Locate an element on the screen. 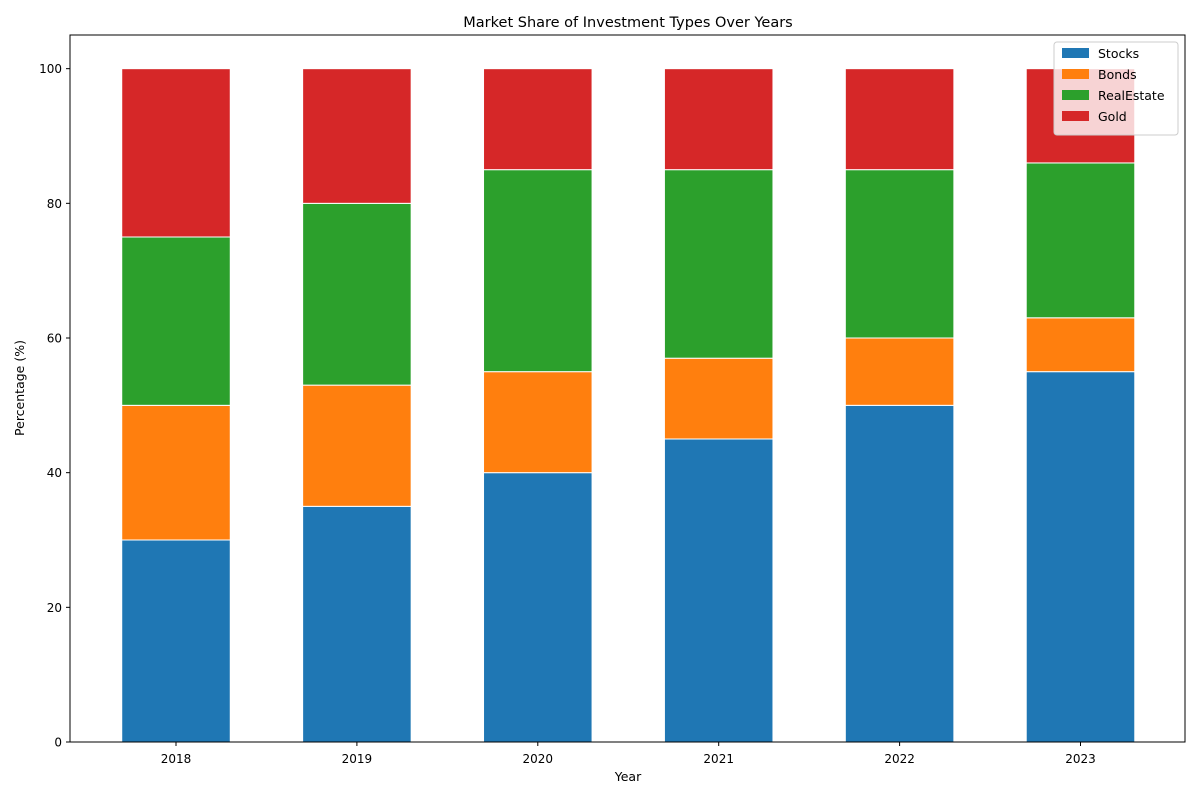 Image resolution: width=1200 pixels, height=804 pixels. legend: Stocks Bonds RealEstate Gold is located at coordinates (1116, 88).